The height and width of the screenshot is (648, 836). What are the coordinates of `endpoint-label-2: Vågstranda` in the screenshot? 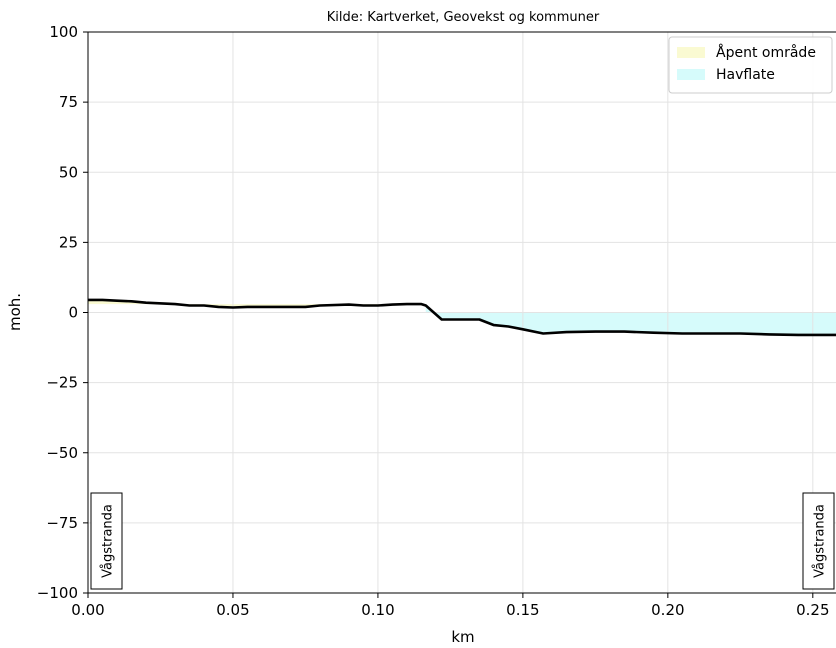 It's located at (818, 541).